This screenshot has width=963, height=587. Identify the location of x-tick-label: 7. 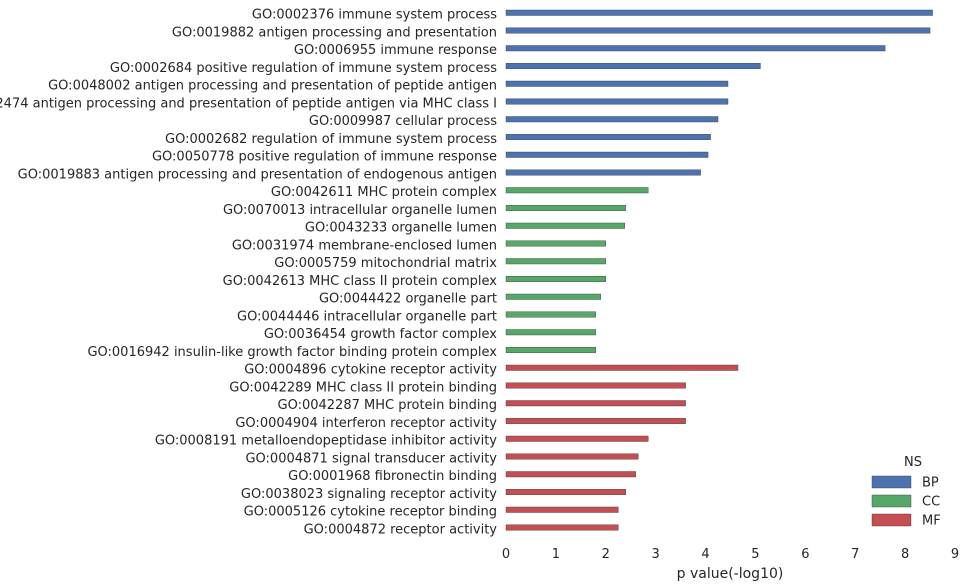
(855, 554).